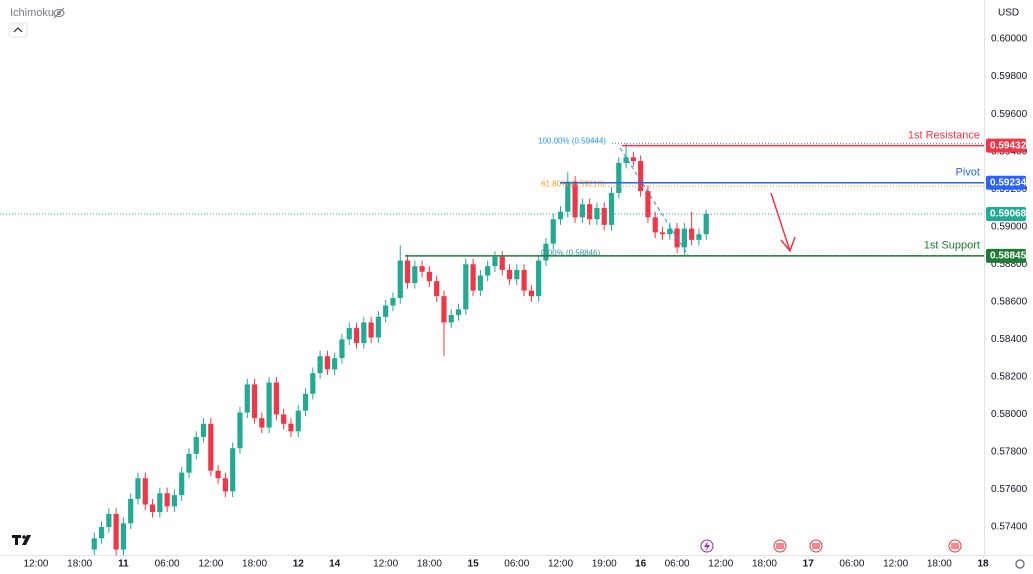 Image resolution: width=1033 pixels, height=574 pixels. Describe the element at coordinates (1009, 39) in the screenshot. I see `y-tick-label: 0.60000` at that location.